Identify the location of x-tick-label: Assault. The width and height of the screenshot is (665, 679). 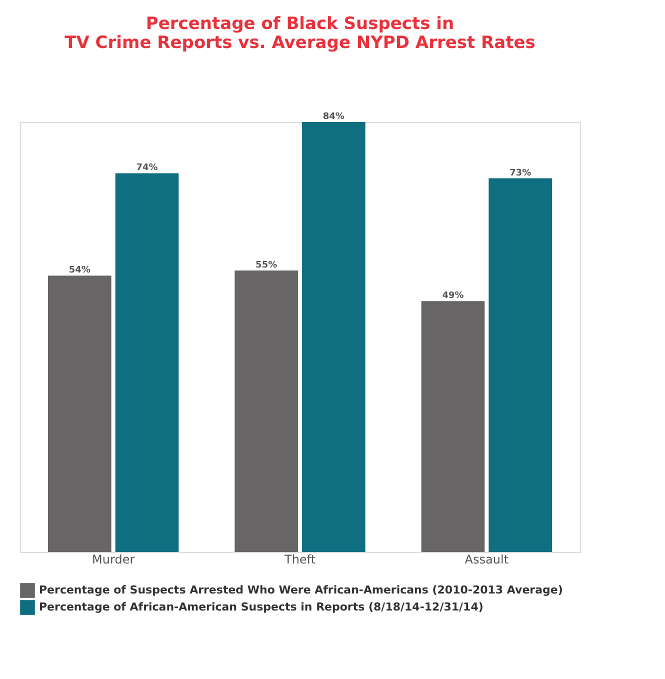
(486, 559).